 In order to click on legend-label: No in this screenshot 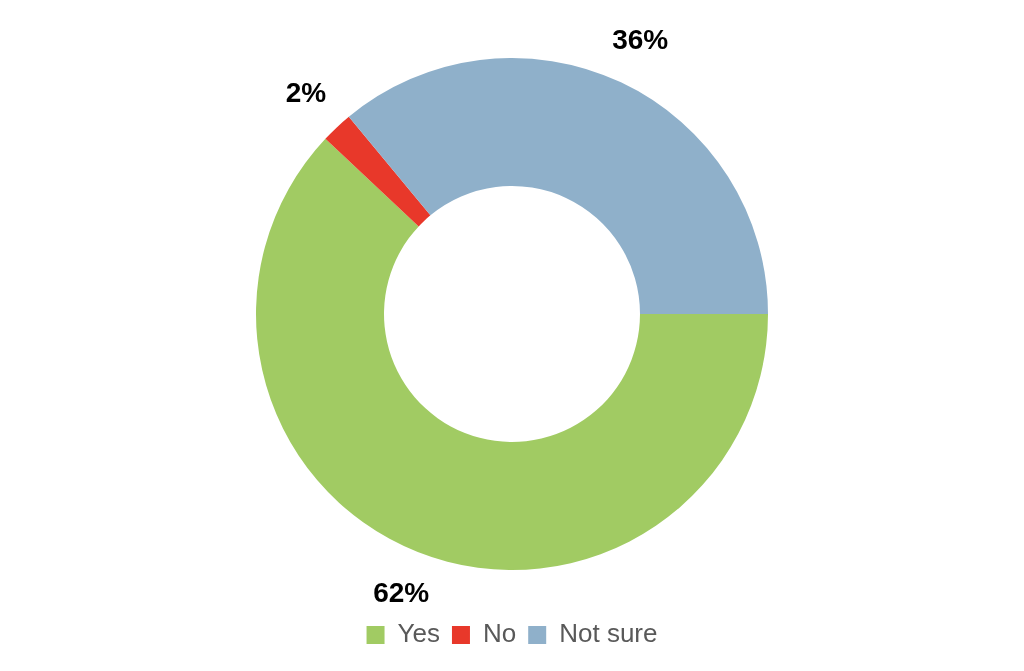, I will do `click(499, 633)`.